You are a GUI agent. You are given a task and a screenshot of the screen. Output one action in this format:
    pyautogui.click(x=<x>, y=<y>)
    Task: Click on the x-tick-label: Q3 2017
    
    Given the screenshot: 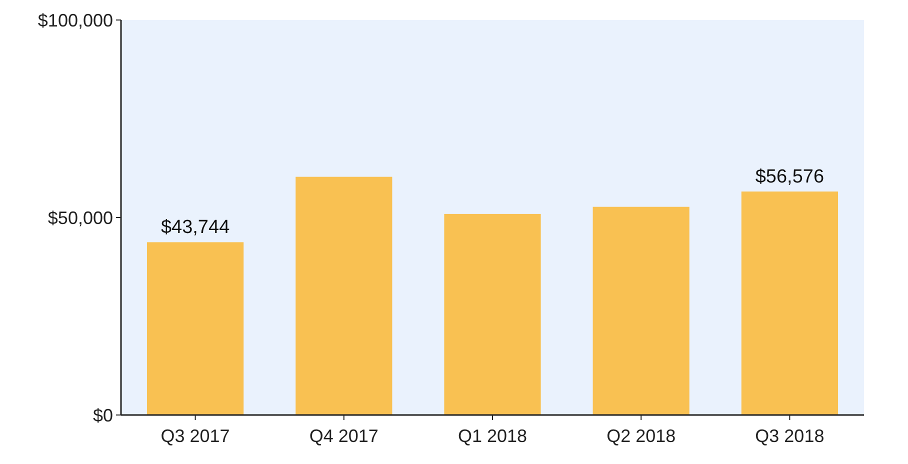 What is the action you would take?
    pyautogui.click(x=195, y=436)
    